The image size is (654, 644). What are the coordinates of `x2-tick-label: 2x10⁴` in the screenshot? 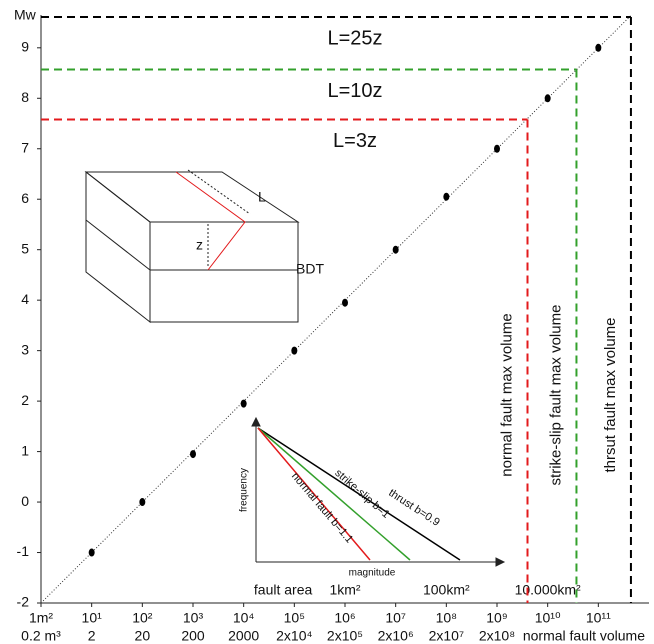 It's located at (294, 636).